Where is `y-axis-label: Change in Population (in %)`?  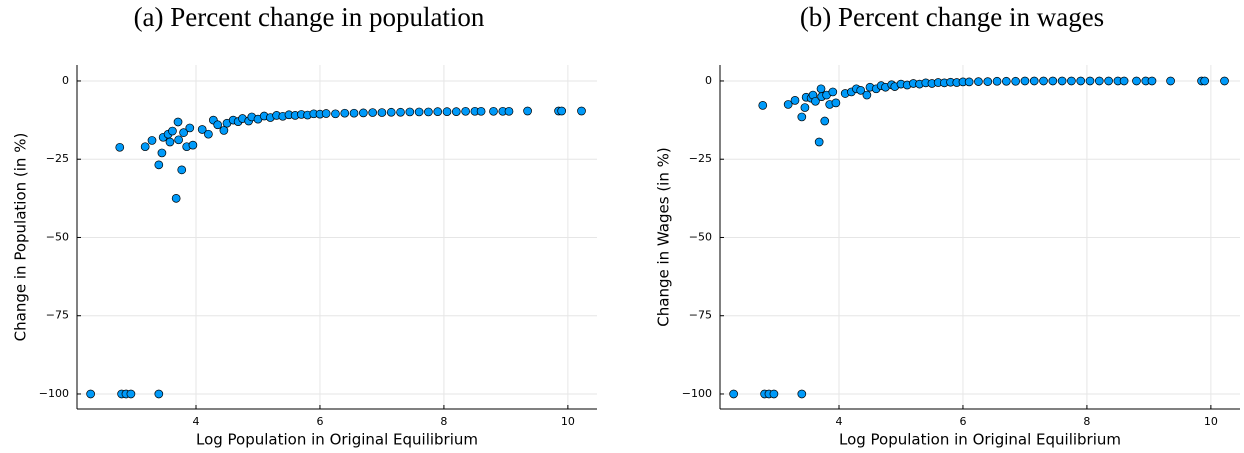 y-axis-label: Change in Population (in %) is located at coordinates (21, 237).